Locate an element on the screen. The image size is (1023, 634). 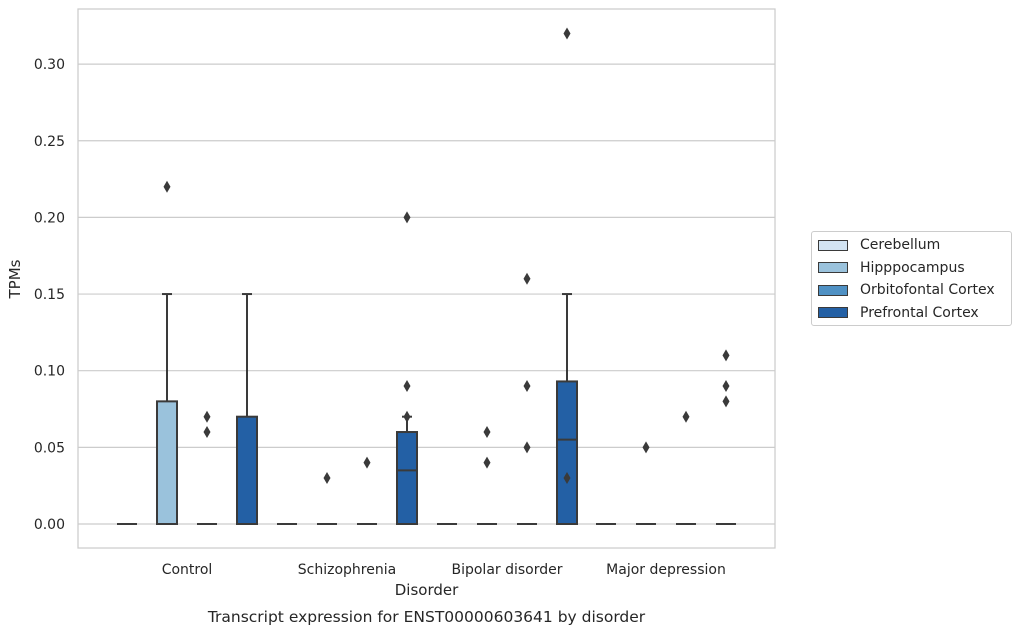
x-tick-label: Control is located at coordinates (187, 570).